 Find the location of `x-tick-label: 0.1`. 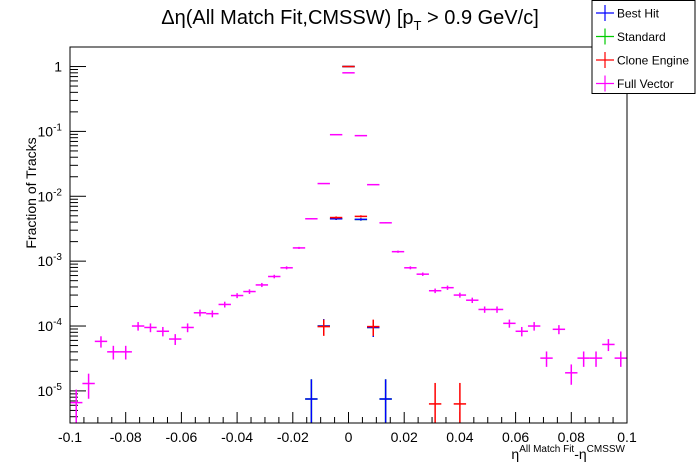

x-tick-label: 0.1 is located at coordinates (627, 437).